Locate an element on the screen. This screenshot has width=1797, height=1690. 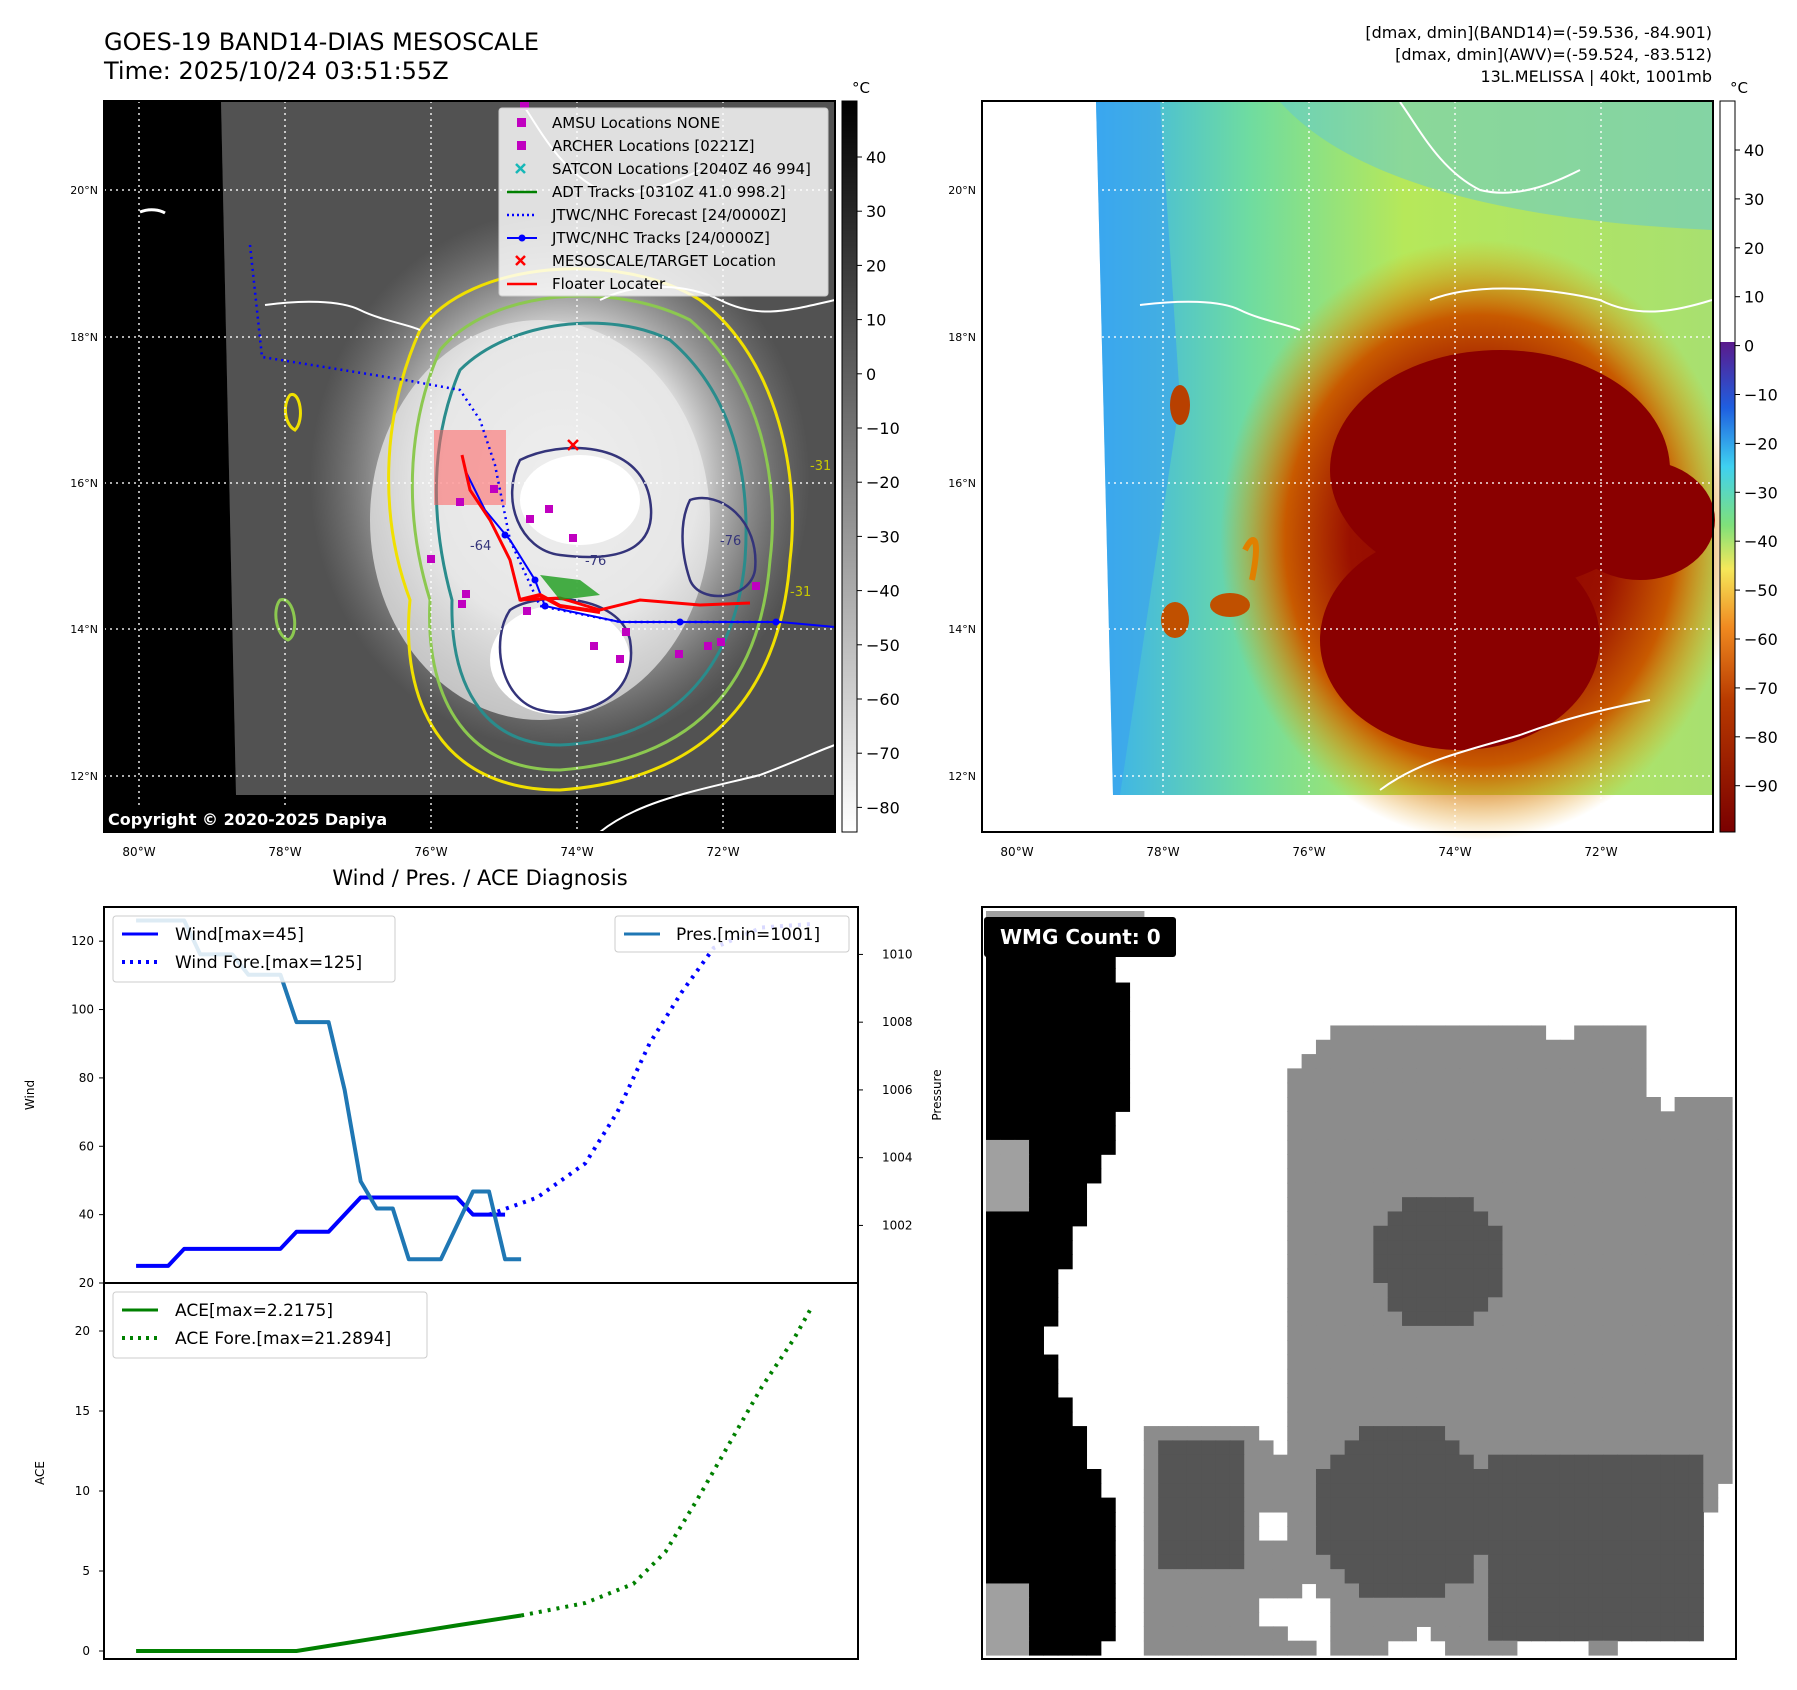
stat-band14: [dmax, dmin](BAND14)=(-59.536, -84.901) is located at coordinates (1538, 32).